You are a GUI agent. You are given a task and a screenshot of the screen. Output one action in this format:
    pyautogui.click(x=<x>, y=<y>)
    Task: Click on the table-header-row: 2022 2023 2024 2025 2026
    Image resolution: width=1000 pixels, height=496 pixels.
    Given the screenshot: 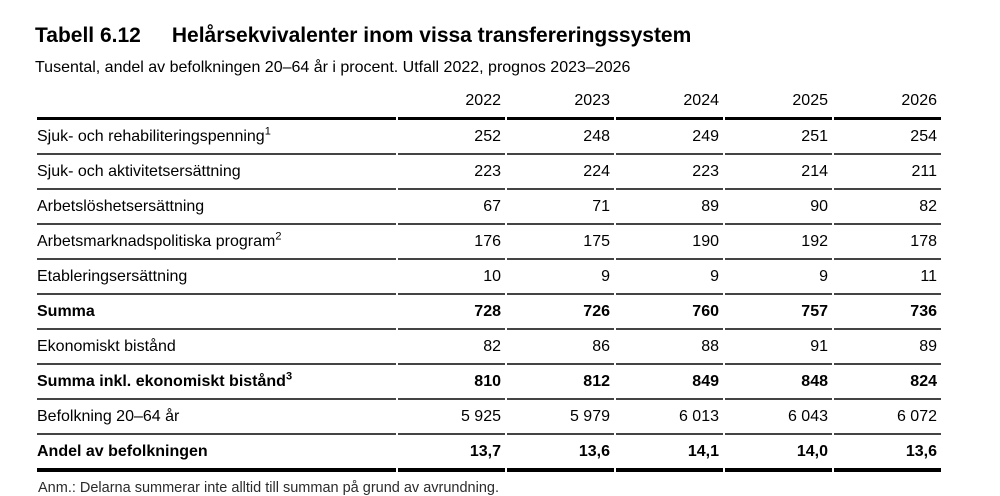 What is the action you would take?
    pyautogui.click(x=489, y=104)
    